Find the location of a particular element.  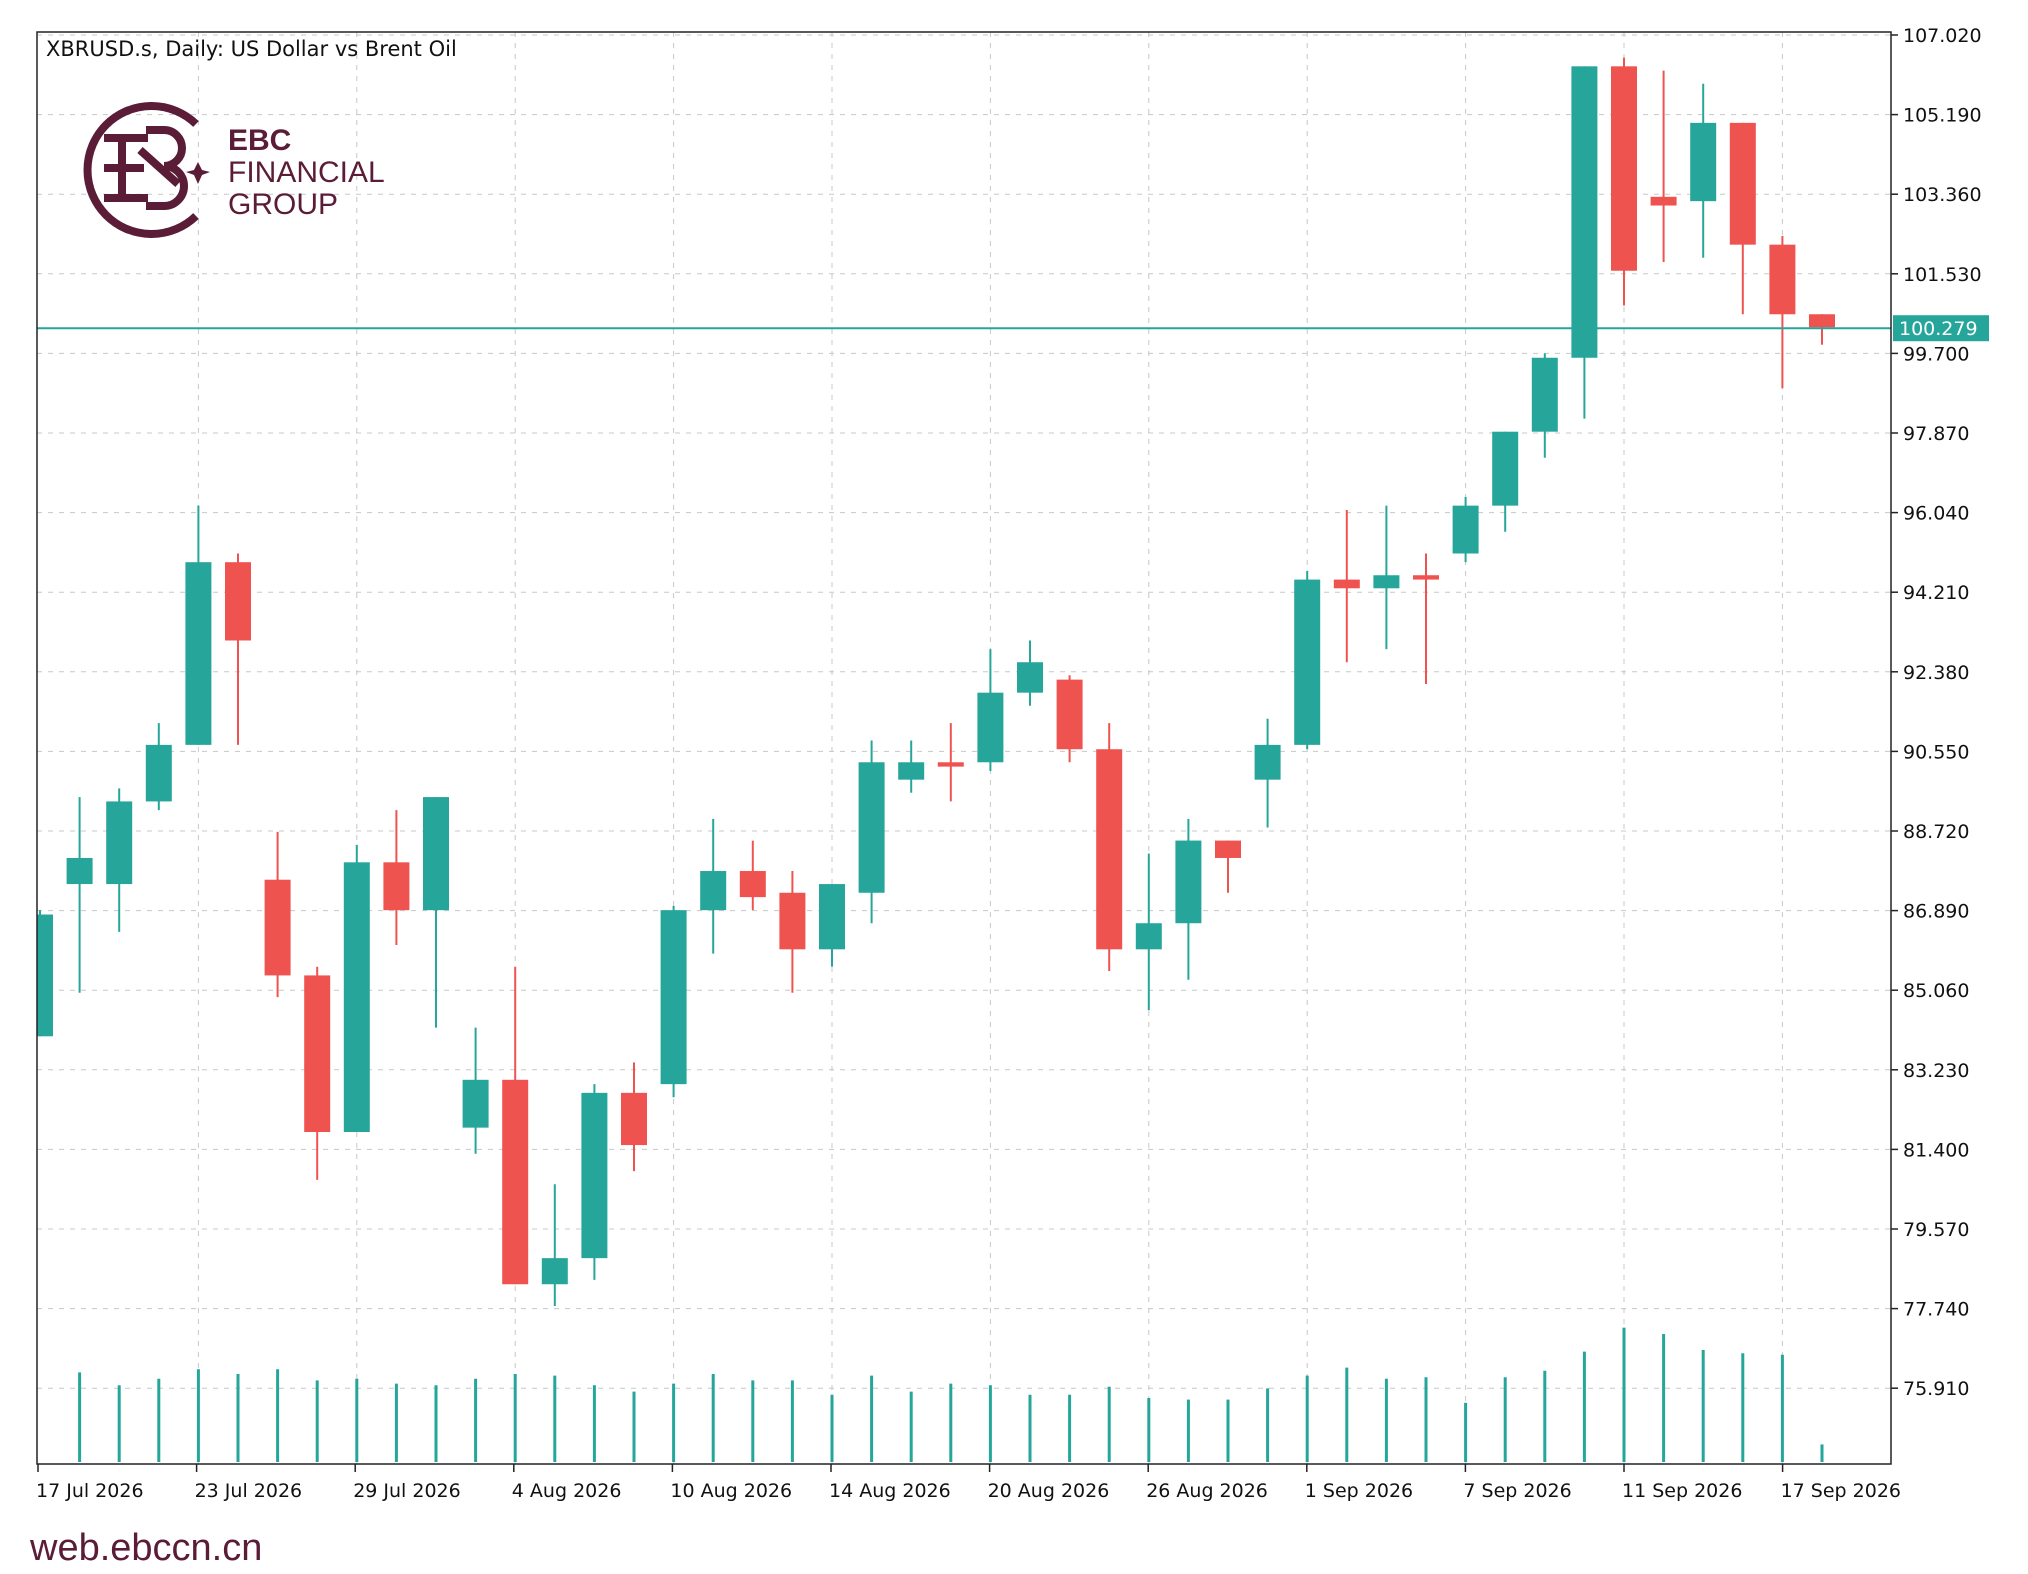

y-tick-label: 97.870 is located at coordinates (1936, 434).